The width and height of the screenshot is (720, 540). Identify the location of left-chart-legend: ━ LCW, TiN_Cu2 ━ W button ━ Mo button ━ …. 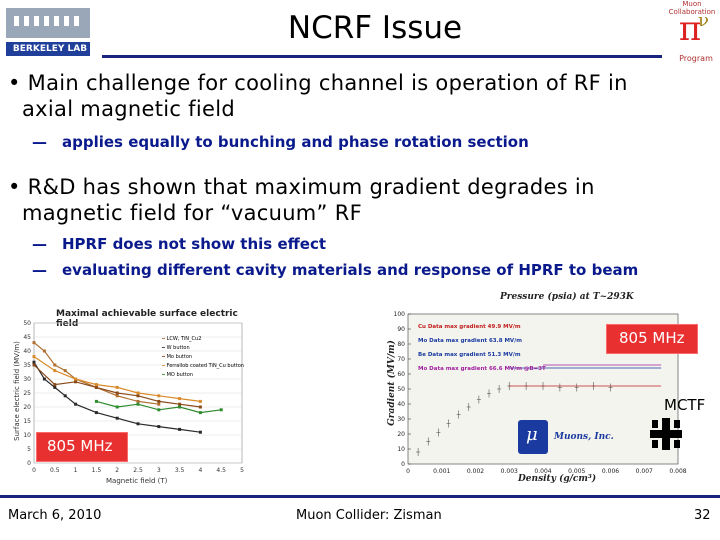
(207, 357).